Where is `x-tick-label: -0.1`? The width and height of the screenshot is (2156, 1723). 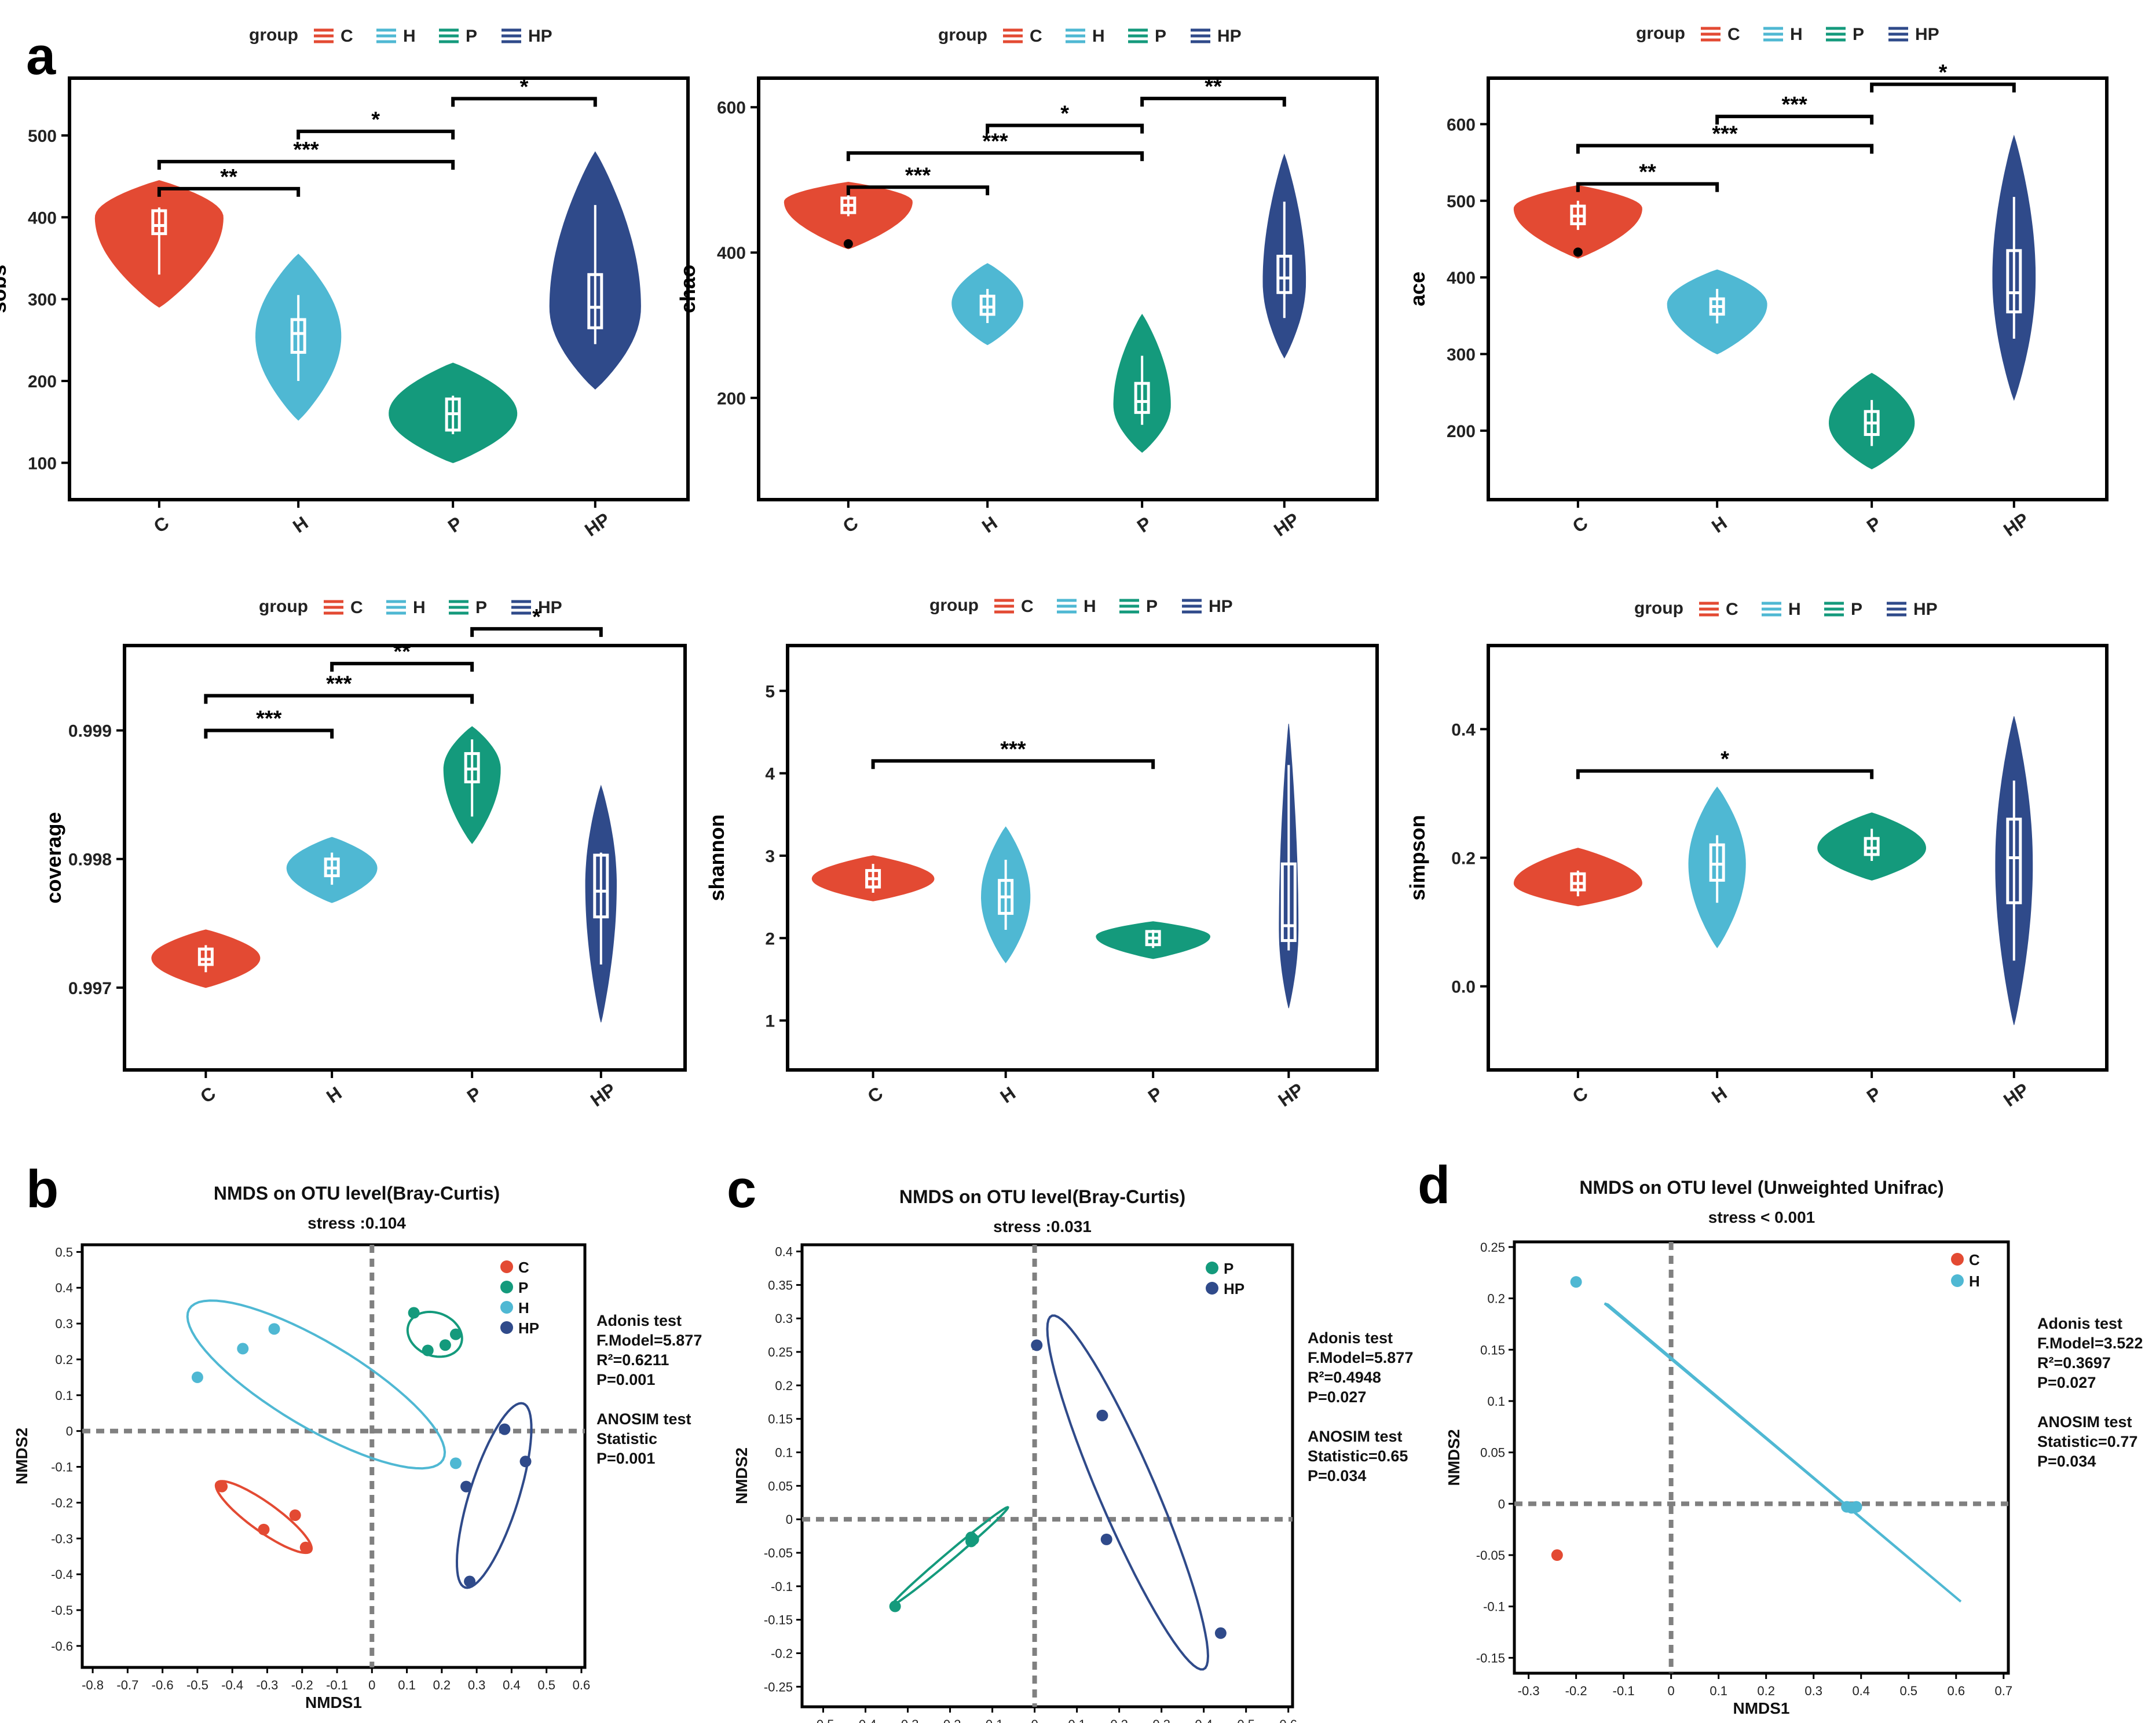
x-tick-label: -0.1 is located at coordinates (1624, 1691).